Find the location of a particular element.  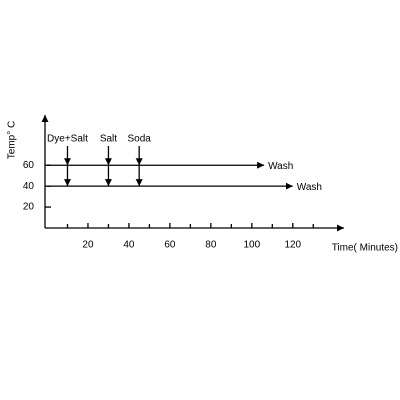

x-tick-label: 60 is located at coordinates (170, 245).